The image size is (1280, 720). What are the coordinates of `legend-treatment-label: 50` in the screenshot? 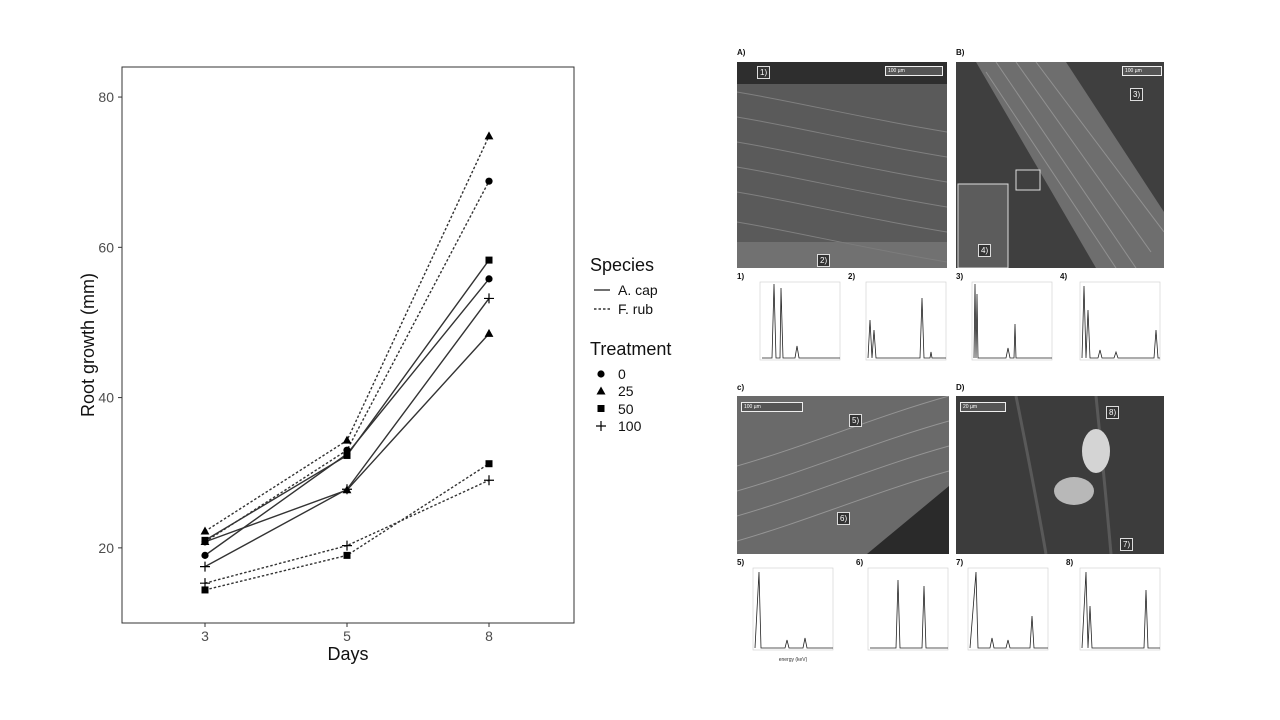 It's located at (626, 409).